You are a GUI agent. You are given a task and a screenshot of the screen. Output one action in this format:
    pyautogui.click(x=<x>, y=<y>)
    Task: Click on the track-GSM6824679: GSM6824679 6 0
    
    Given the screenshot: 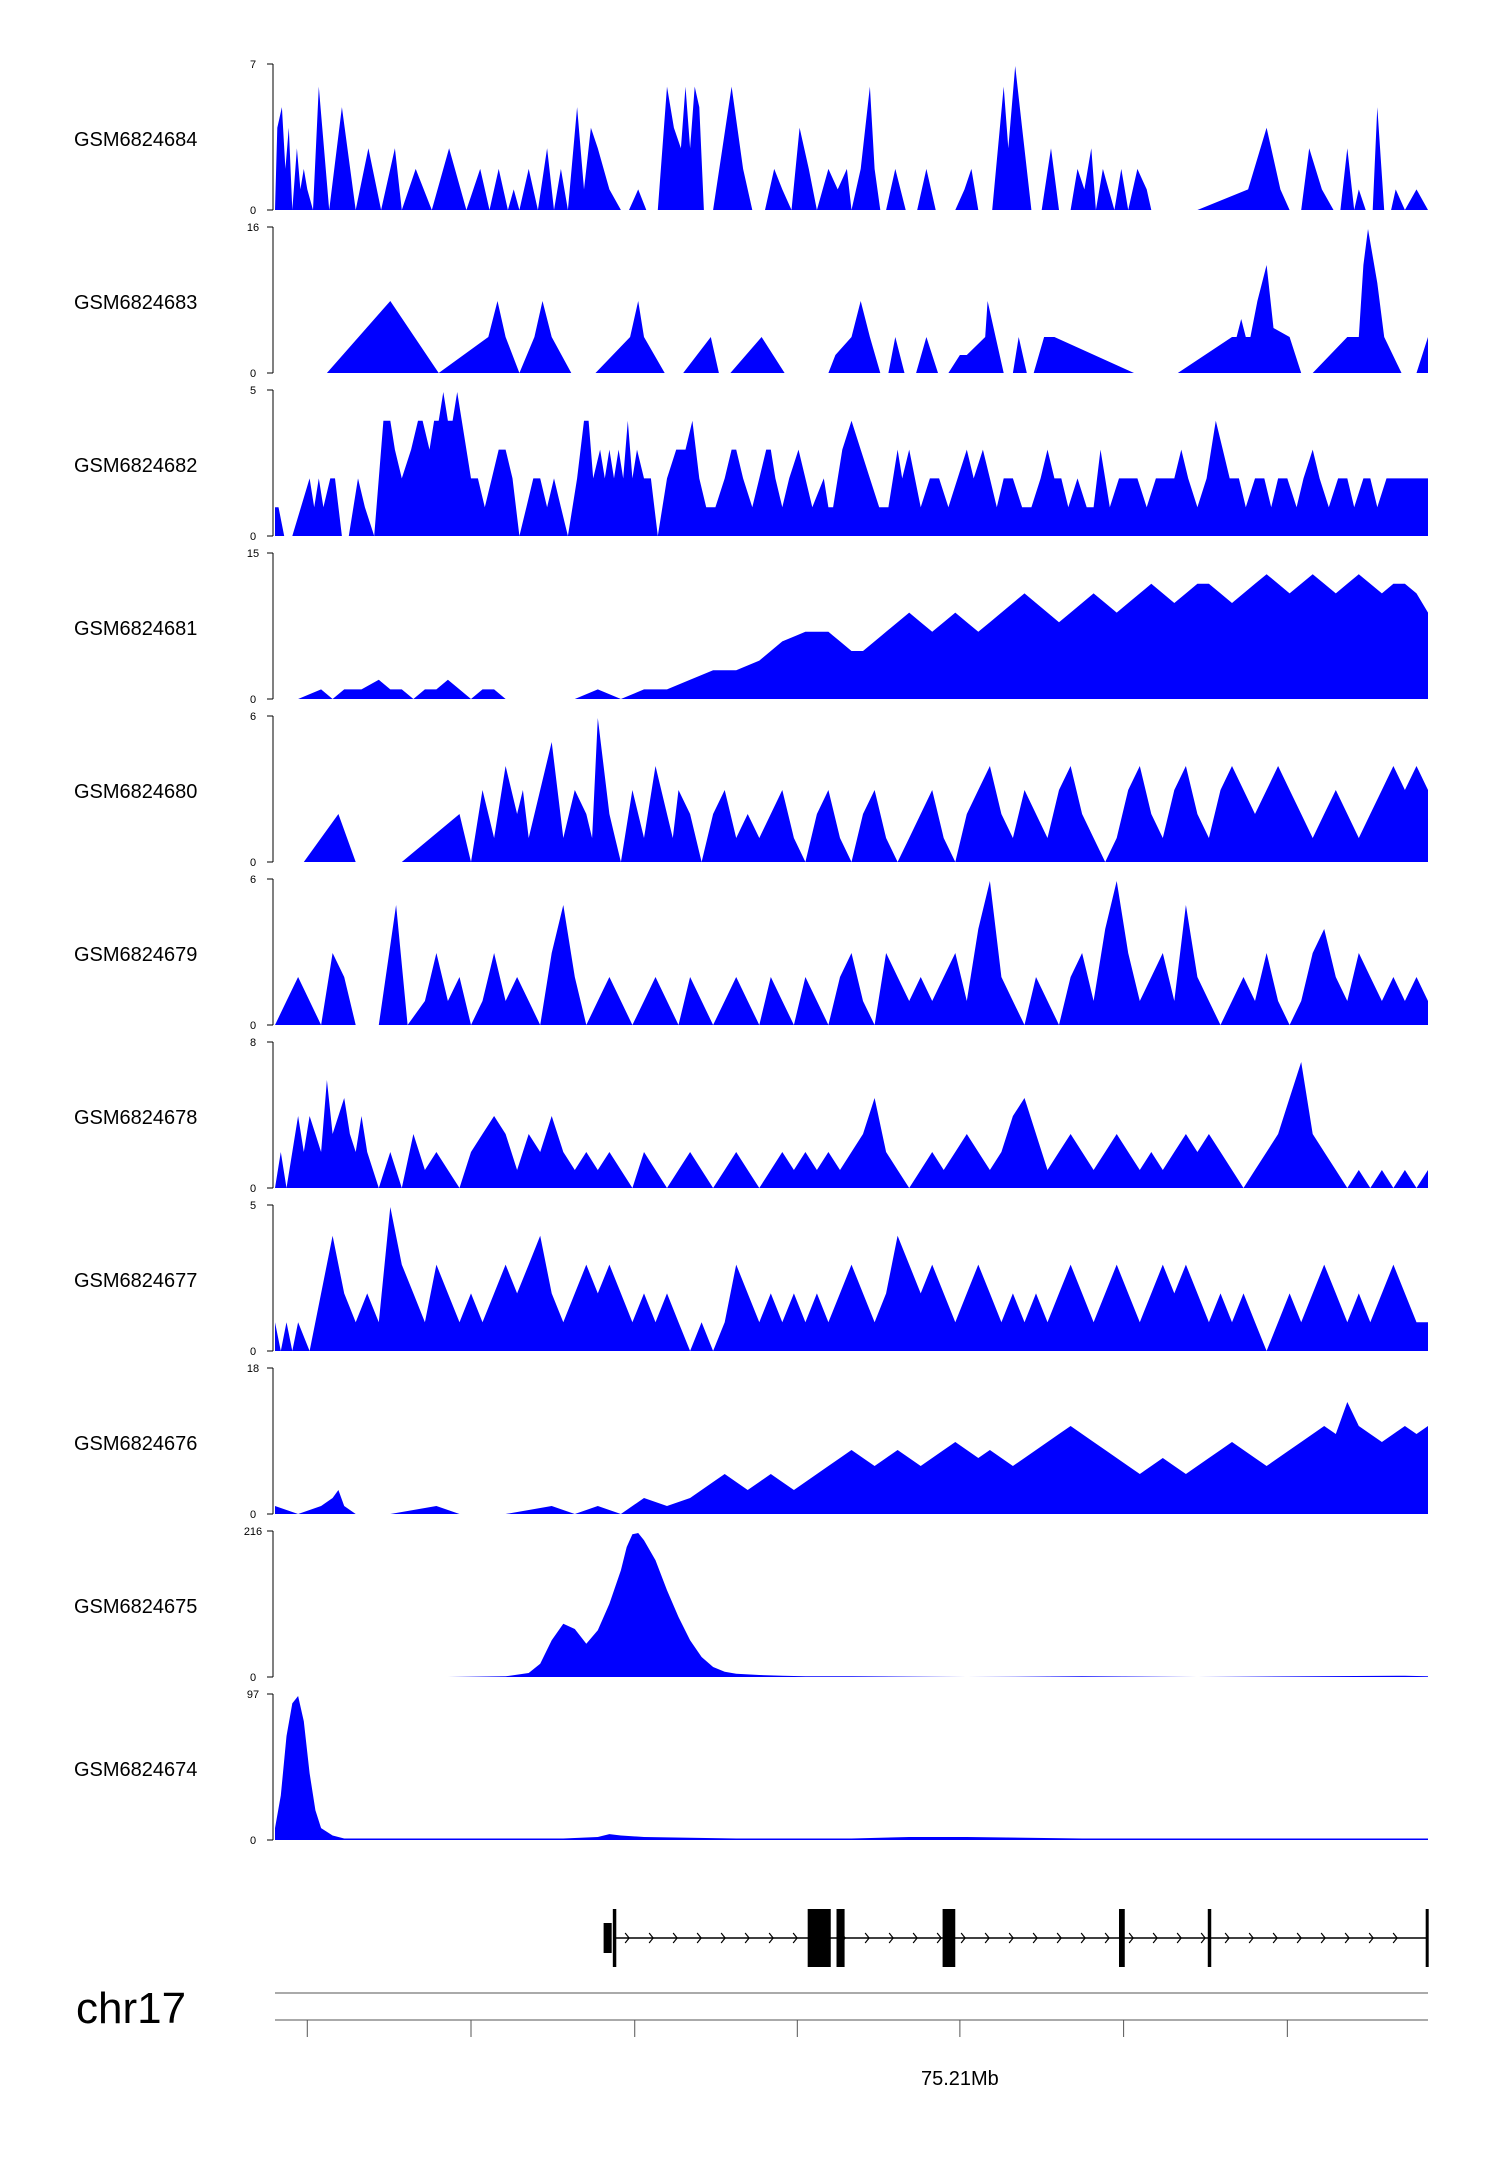 What is the action you would take?
    pyautogui.click(x=751, y=953)
    